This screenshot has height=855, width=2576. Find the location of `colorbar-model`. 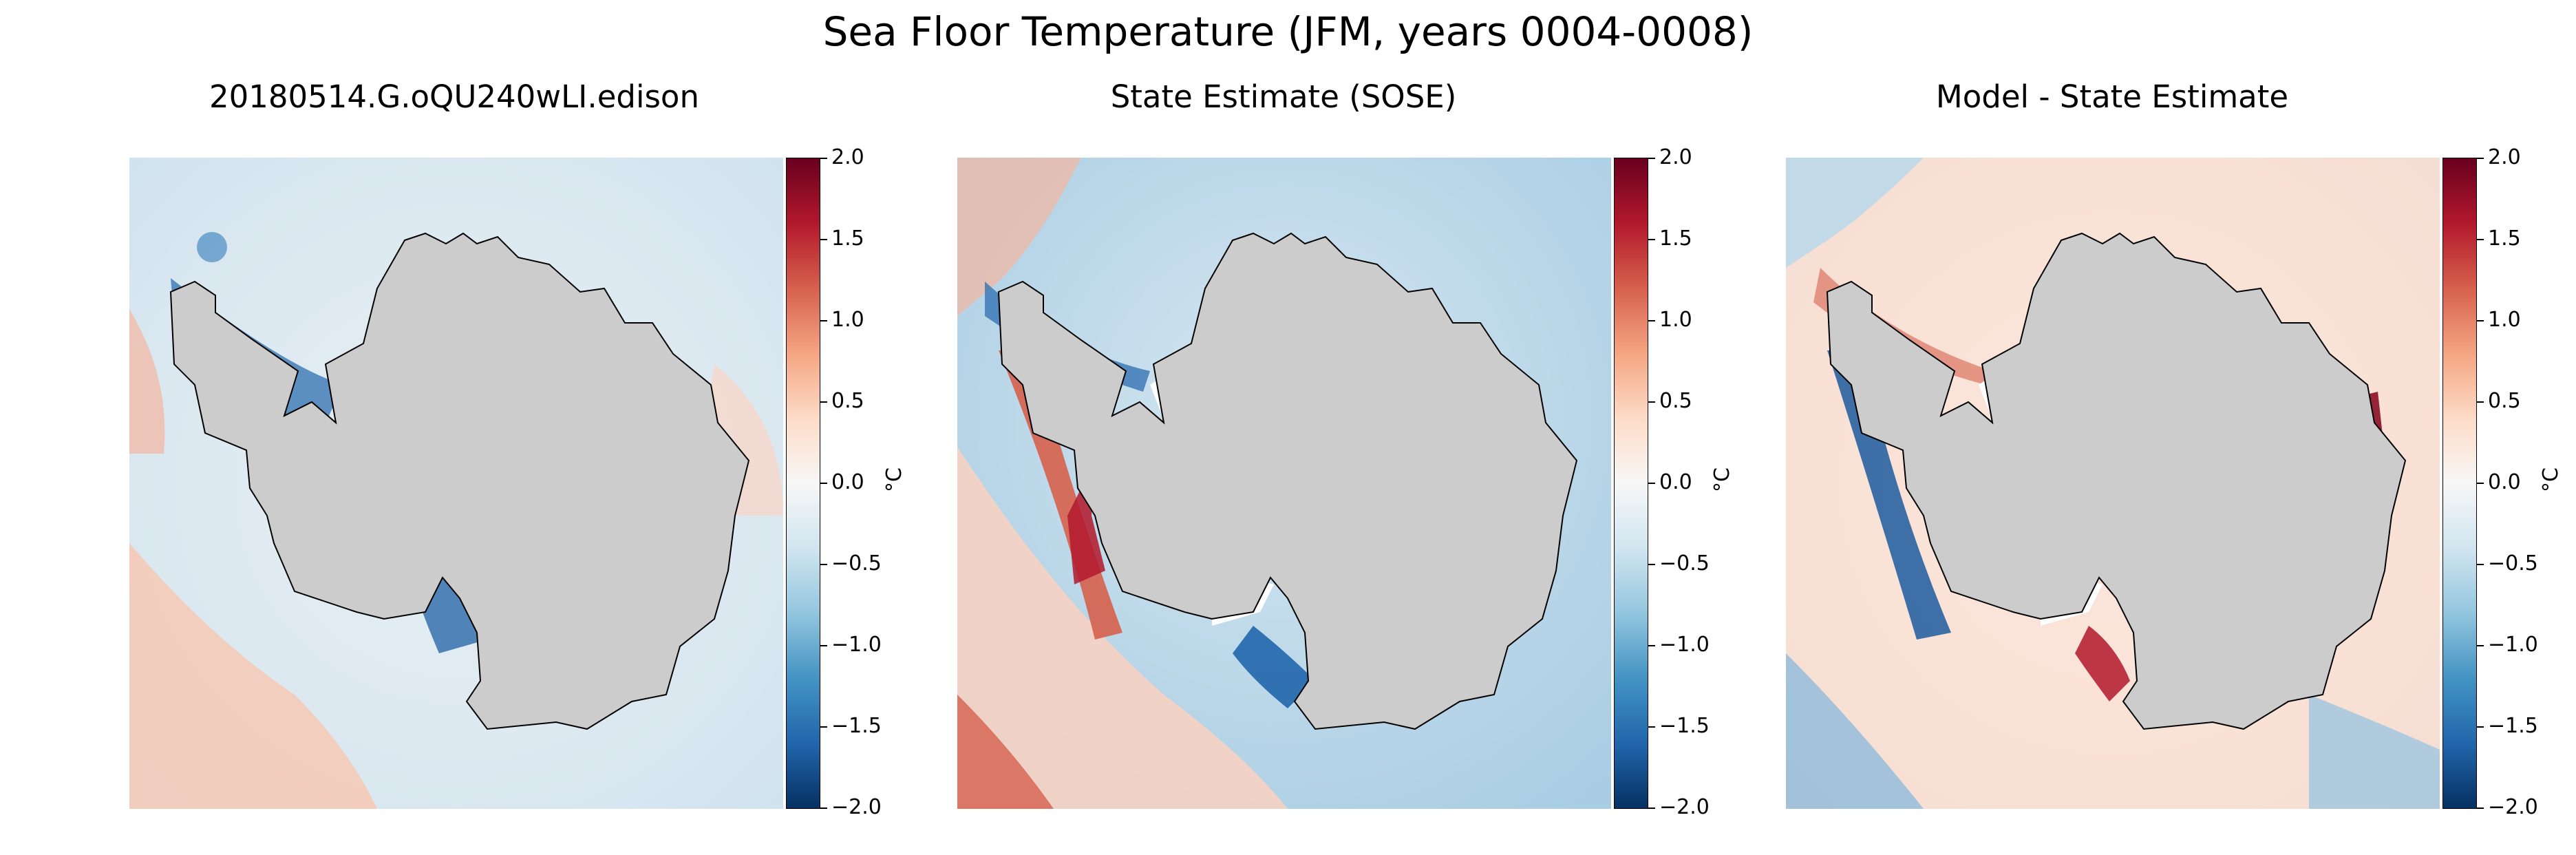

colorbar-model is located at coordinates (803, 483).